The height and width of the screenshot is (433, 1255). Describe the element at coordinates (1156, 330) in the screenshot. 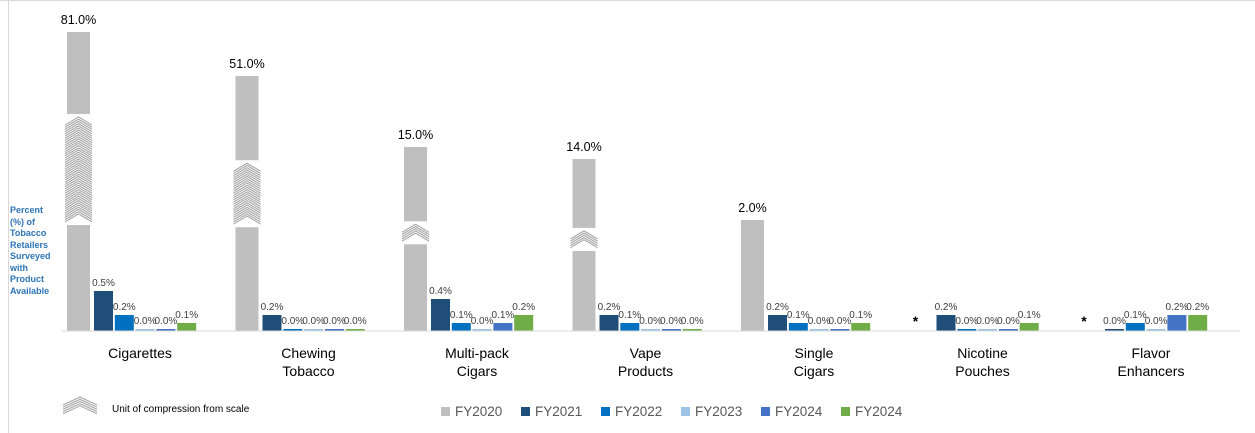

I see `bar-fy2023-3-flavor-enhancers` at that location.